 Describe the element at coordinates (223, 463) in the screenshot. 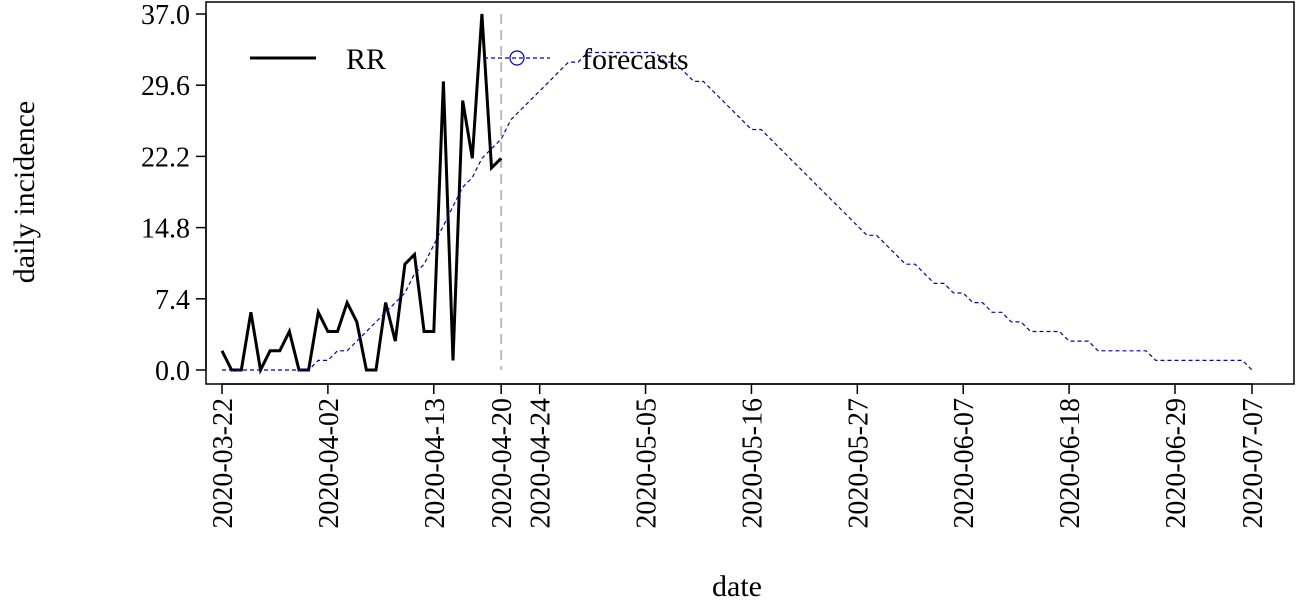

I see `x-tick-label: 2020-03-22` at that location.